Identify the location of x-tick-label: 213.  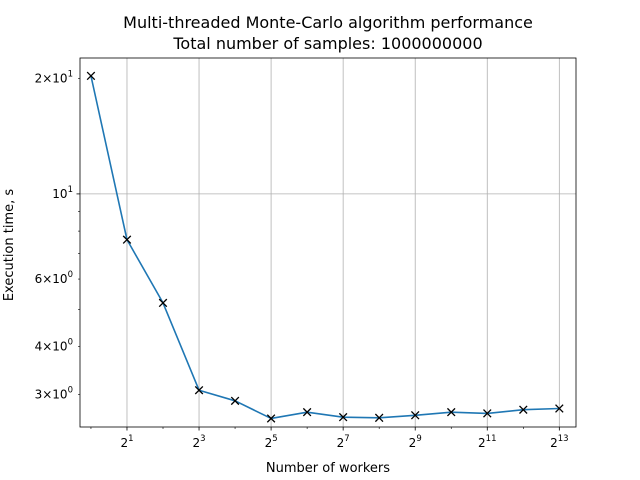
(559, 442).